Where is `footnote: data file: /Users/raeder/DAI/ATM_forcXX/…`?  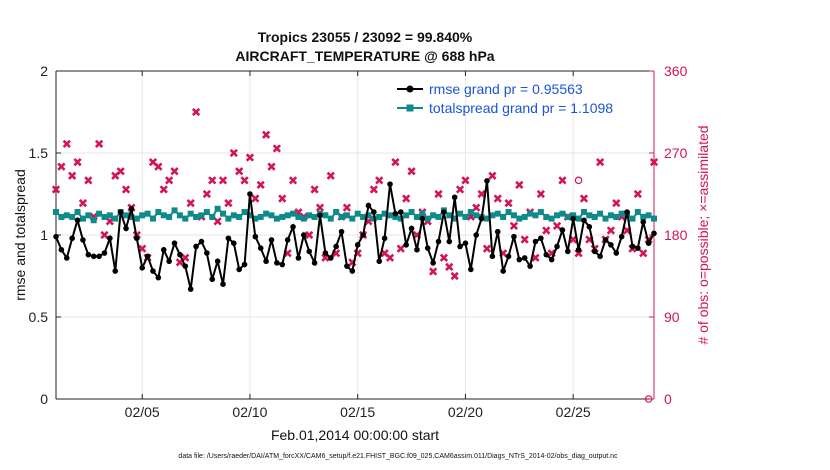 footnote: data file: /Users/raeder/DAI/ATM_forcXX/… is located at coordinates (398, 456).